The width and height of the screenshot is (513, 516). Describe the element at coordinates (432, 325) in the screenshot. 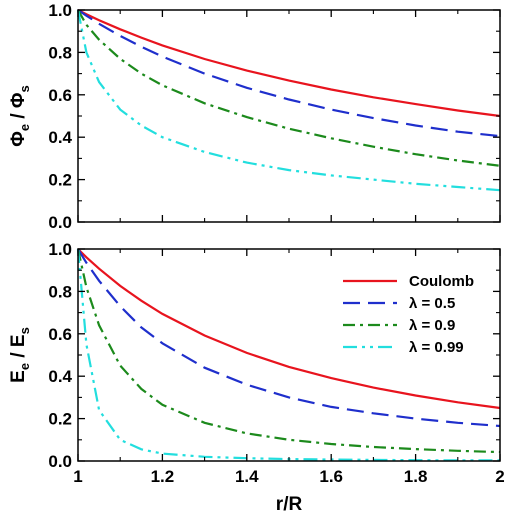

I see `legend-label-lam09: λ = 0.9` at that location.